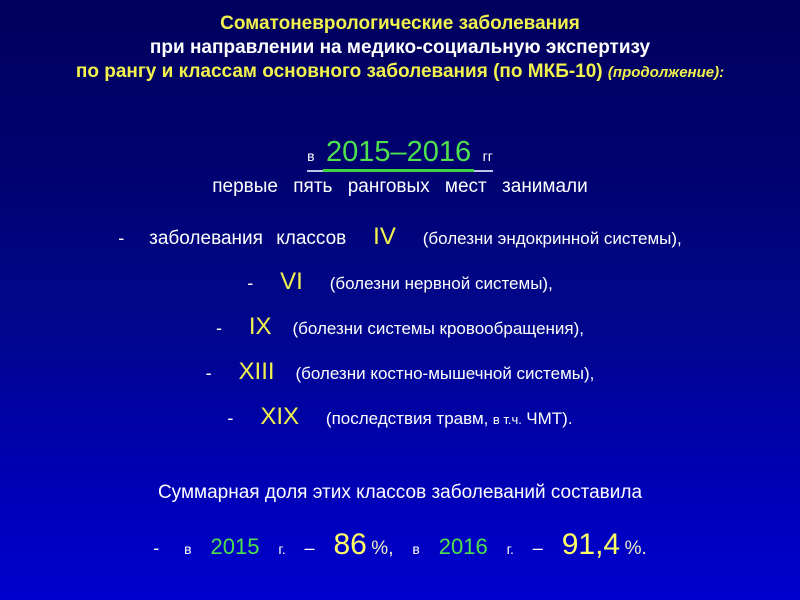  I want to click on row-description-pre: (последствия травм,, so click(407, 418).